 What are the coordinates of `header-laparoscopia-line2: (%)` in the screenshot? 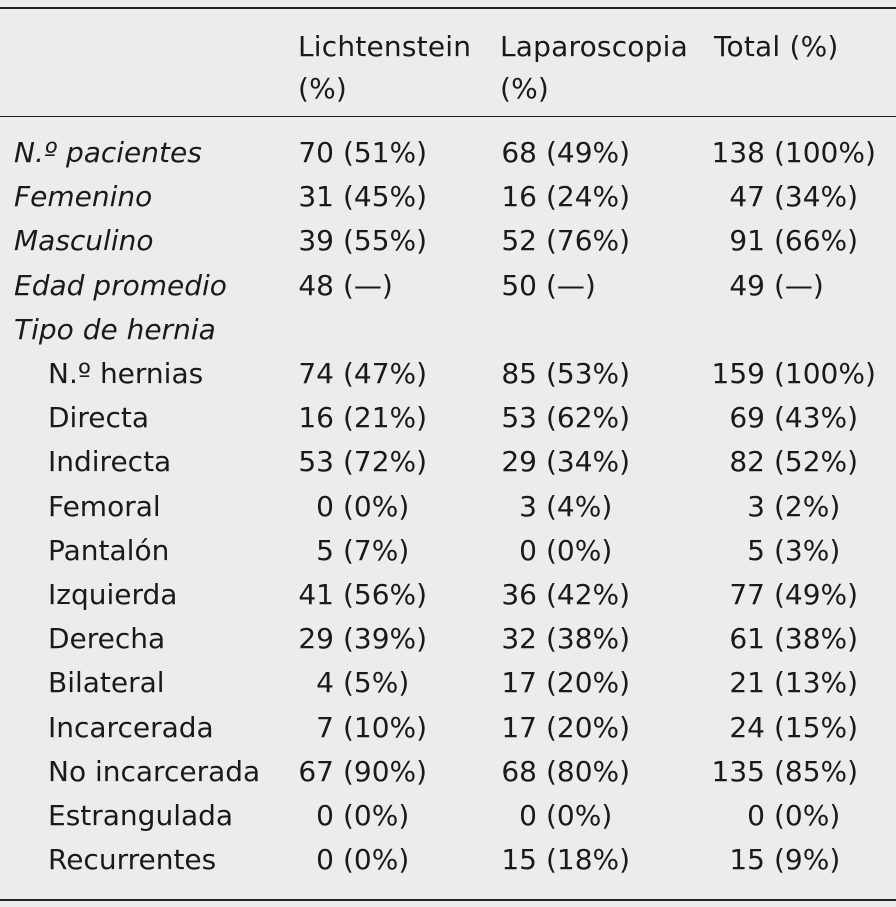 It's located at (525, 88).